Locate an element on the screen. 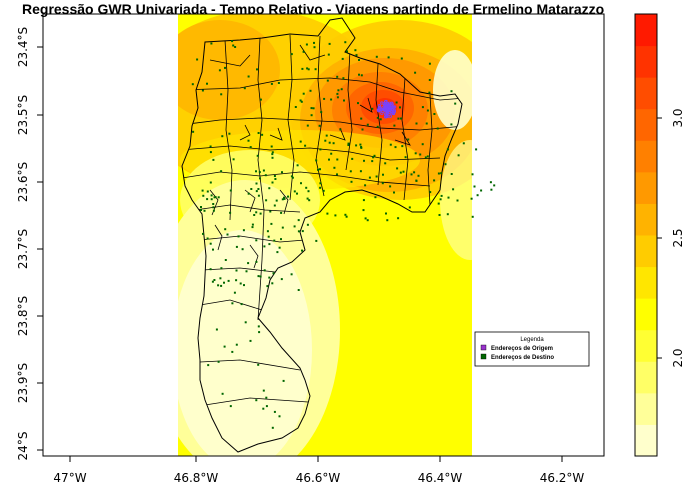 The height and width of the screenshot is (500, 700). x-tick-label: 47°W is located at coordinates (69, 478).